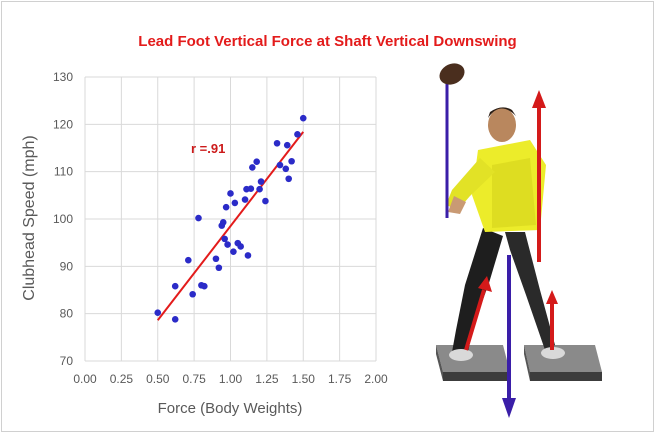 The image size is (655, 433). Describe the element at coordinates (29, 217) in the screenshot. I see `y-axis-label: Clubhead Speed (mph)` at that location.